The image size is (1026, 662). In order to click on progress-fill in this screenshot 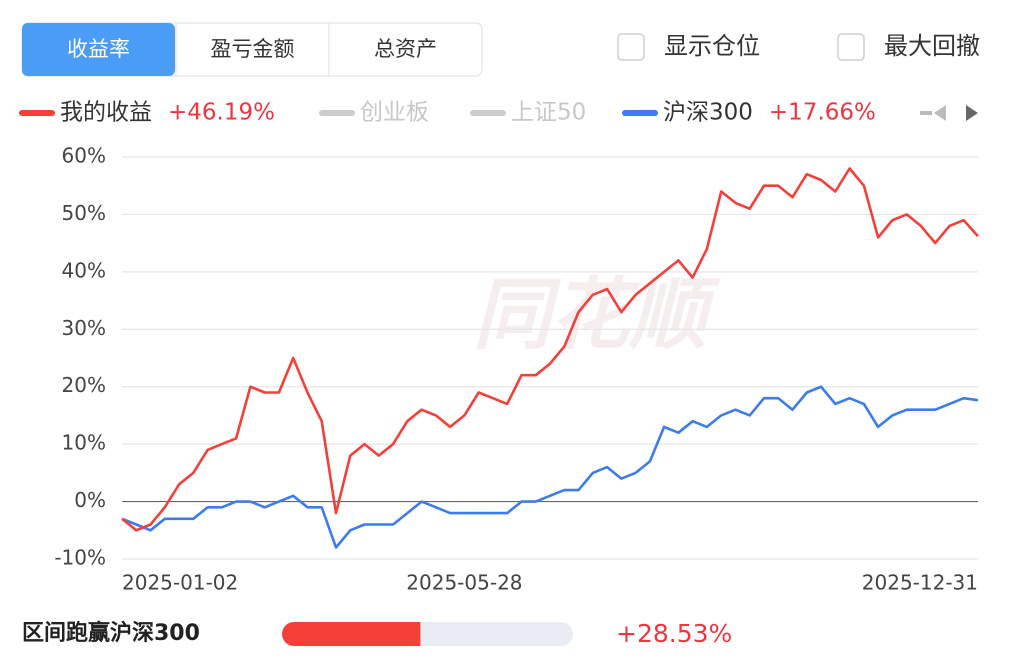, I will do `click(351, 634)`.